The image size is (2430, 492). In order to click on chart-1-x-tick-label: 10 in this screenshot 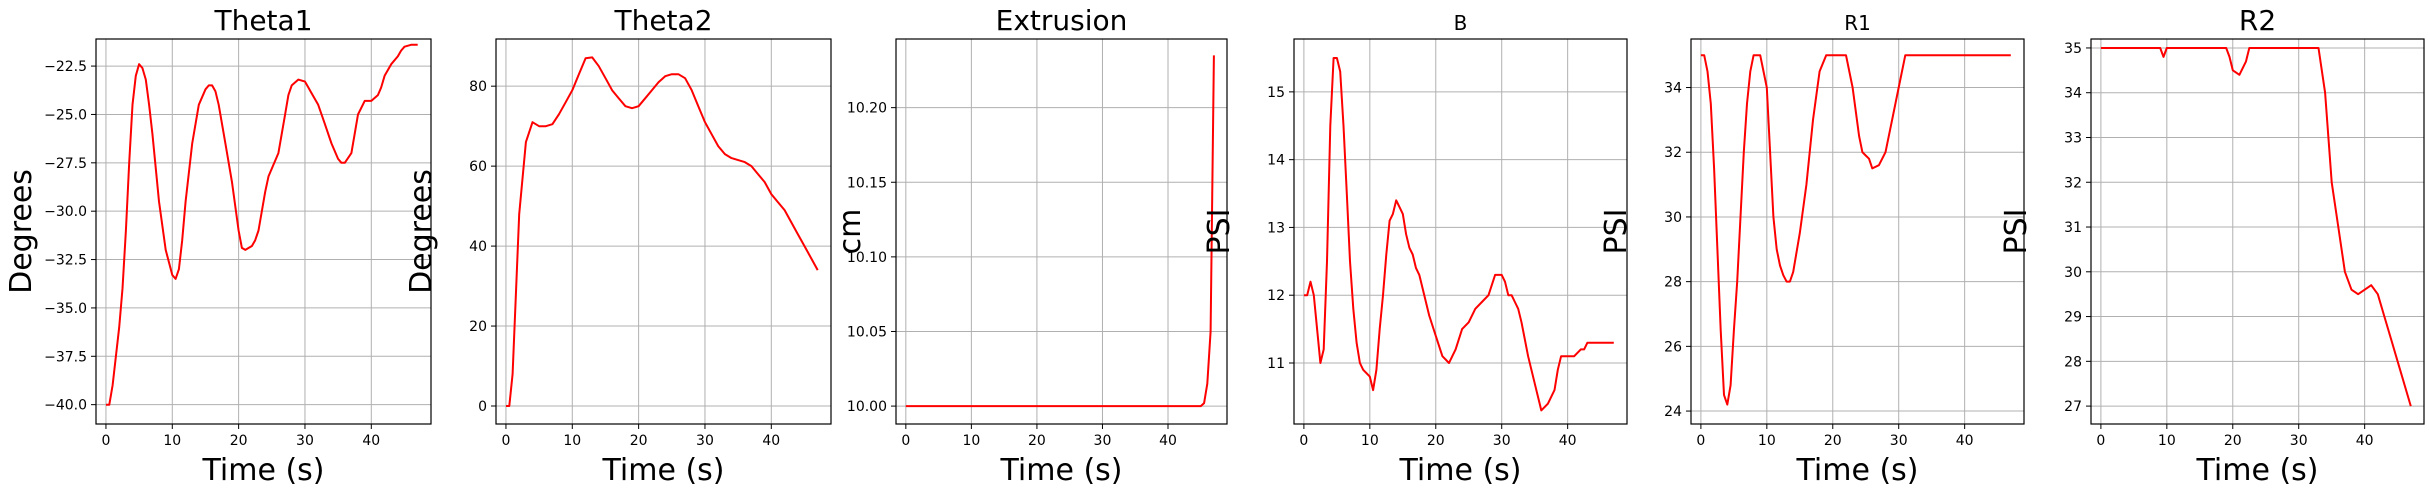, I will do `click(172, 441)`.